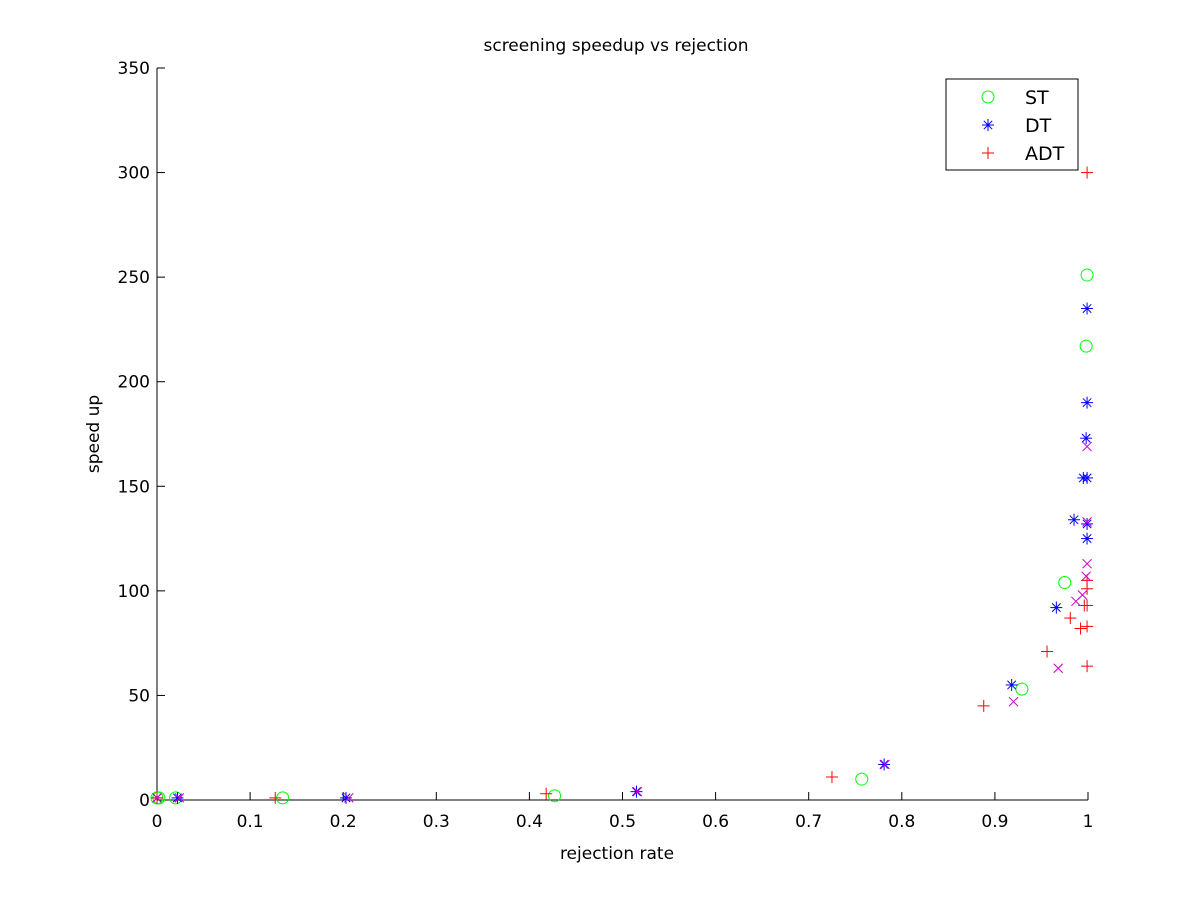 The width and height of the screenshot is (1201, 900). Describe the element at coordinates (1037, 98) in the screenshot. I see `legend-label-st: ST` at that location.